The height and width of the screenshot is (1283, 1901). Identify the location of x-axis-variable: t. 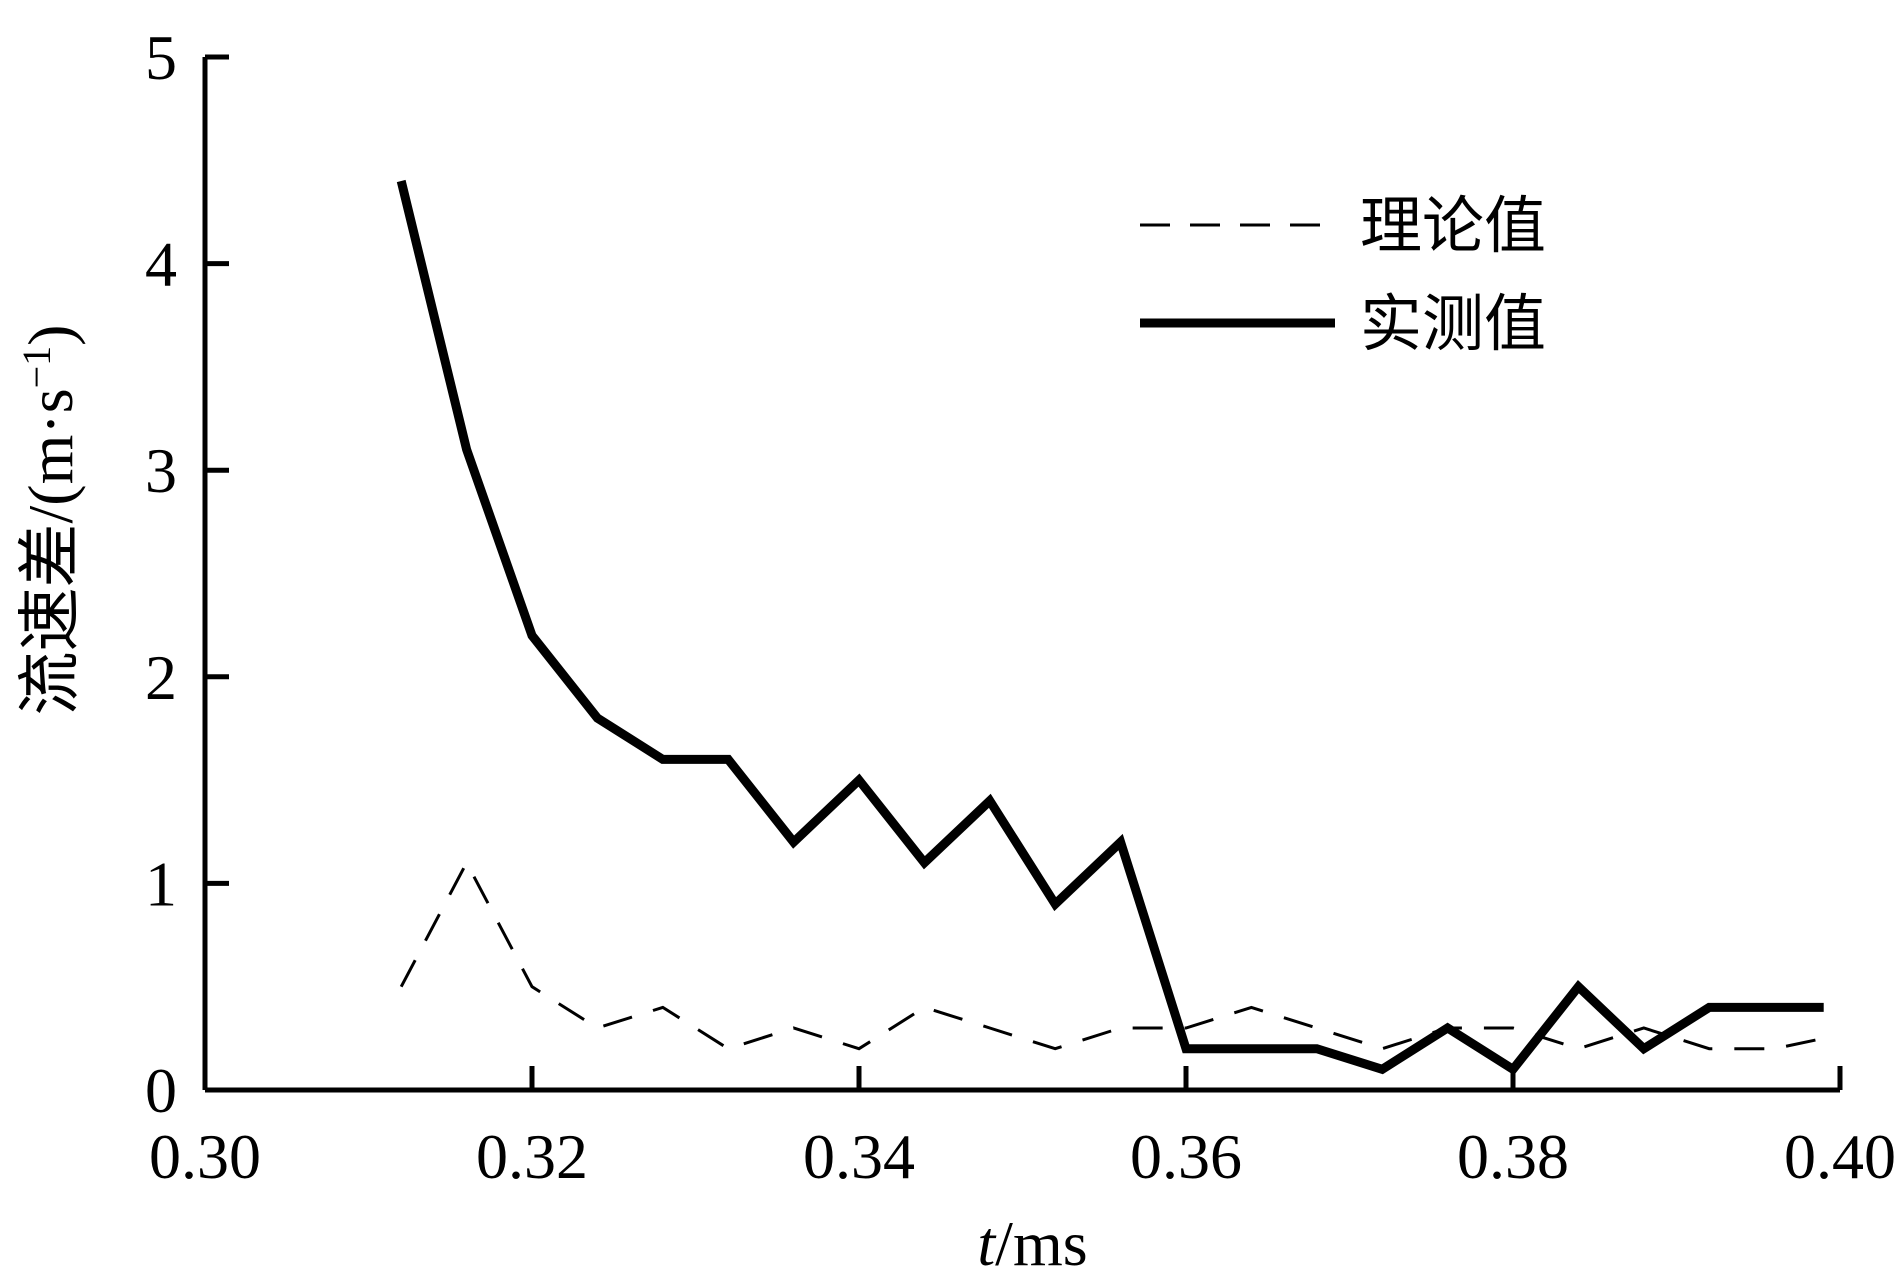
(987, 1243).